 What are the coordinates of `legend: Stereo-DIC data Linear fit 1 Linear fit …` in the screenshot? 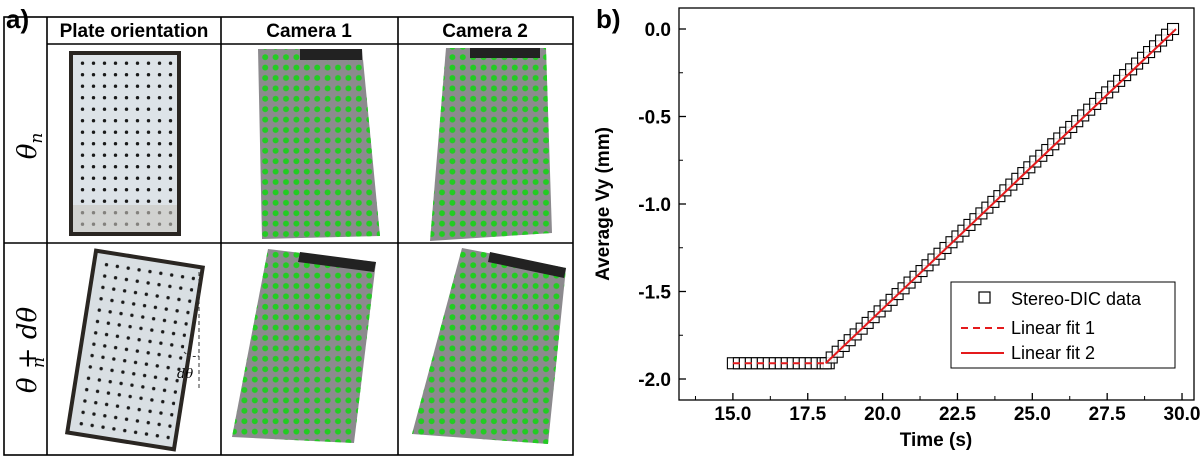 It's located at (1063, 325).